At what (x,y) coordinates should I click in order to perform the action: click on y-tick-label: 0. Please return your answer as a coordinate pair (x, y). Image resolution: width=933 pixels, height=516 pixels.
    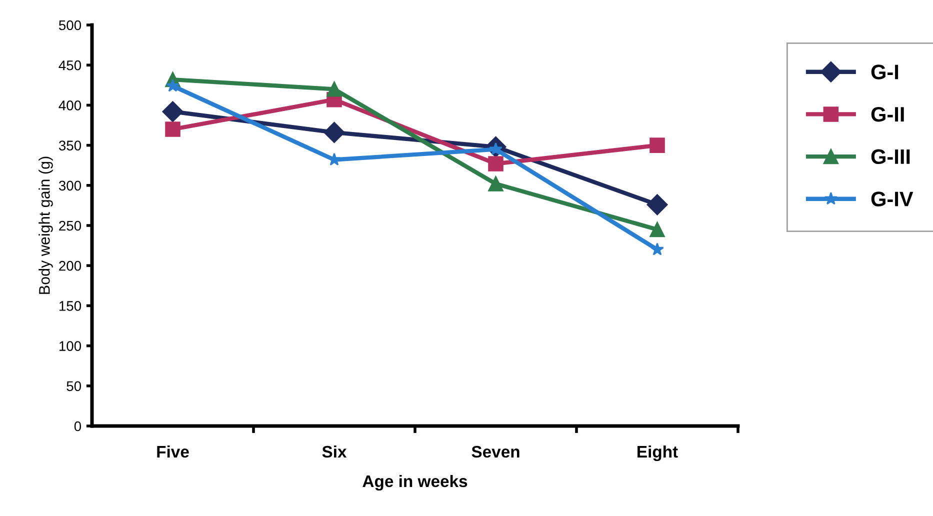
    Looking at the image, I should click on (78, 426).